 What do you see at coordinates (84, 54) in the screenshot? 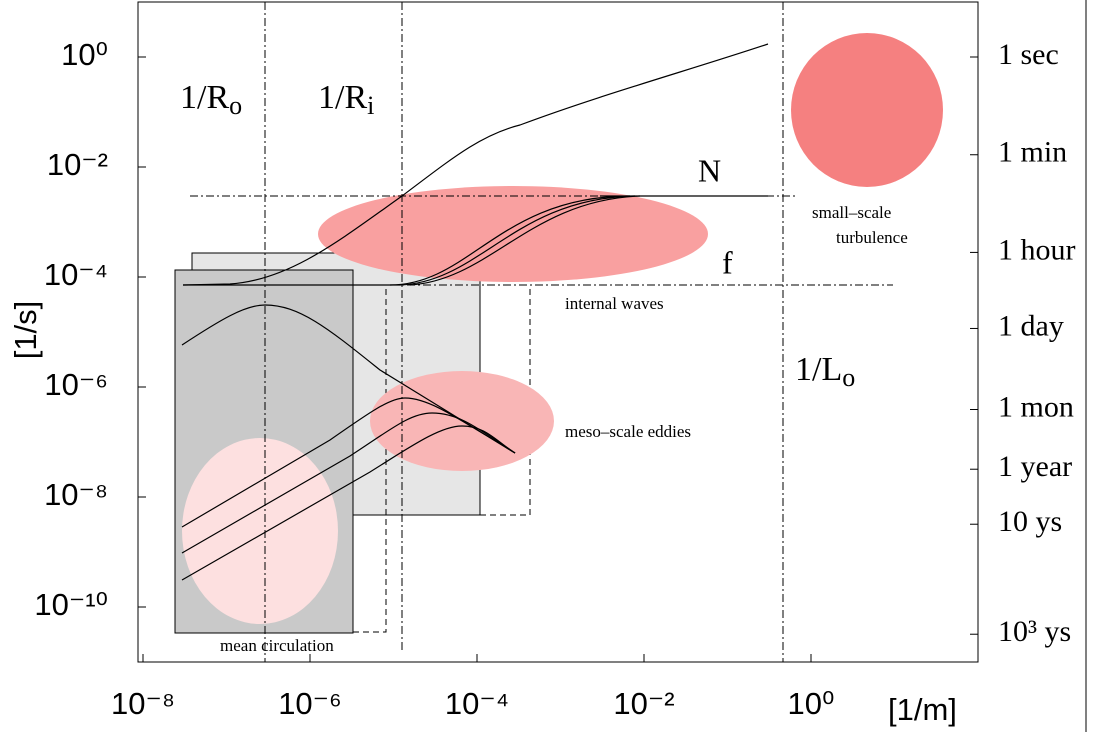
I see `y-tick-label: 10⁰` at bounding box center [84, 54].